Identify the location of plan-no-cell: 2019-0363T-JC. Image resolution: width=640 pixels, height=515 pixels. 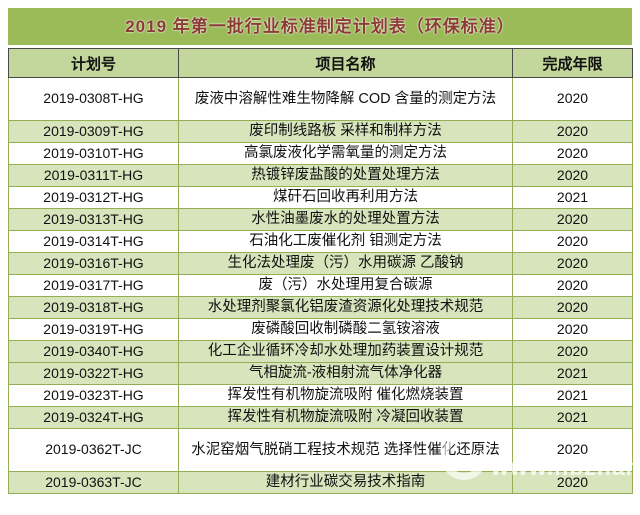
(93, 482).